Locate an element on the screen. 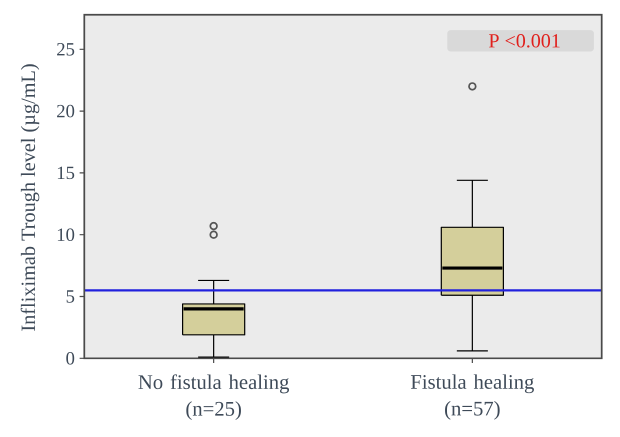 This screenshot has width=620, height=437. y-tick-label: 0 is located at coordinates (70, 358).